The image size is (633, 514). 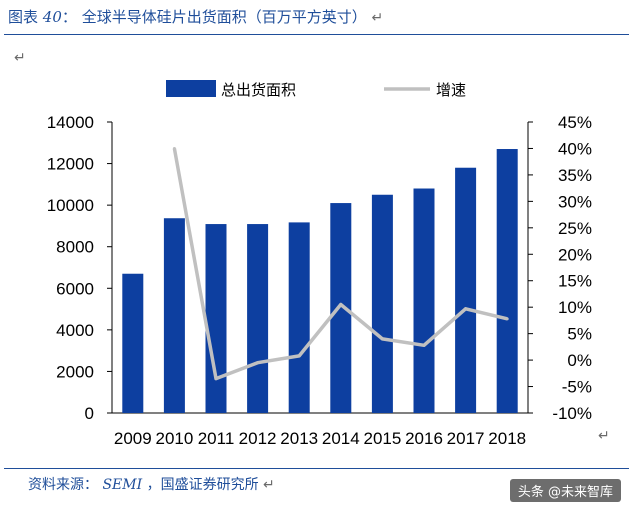 What do you see at coordinates (174, 315) in the screenshot?
I see `bar-2010` at bounding box center [174, 315].